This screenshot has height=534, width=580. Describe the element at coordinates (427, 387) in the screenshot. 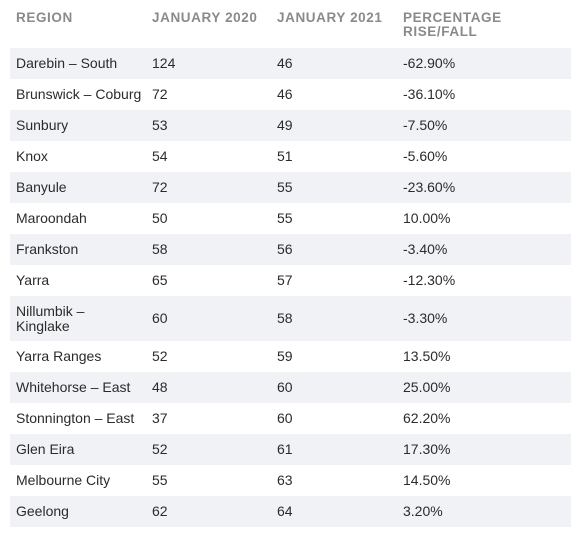

I see `cell-change: 25.00%` at that location.